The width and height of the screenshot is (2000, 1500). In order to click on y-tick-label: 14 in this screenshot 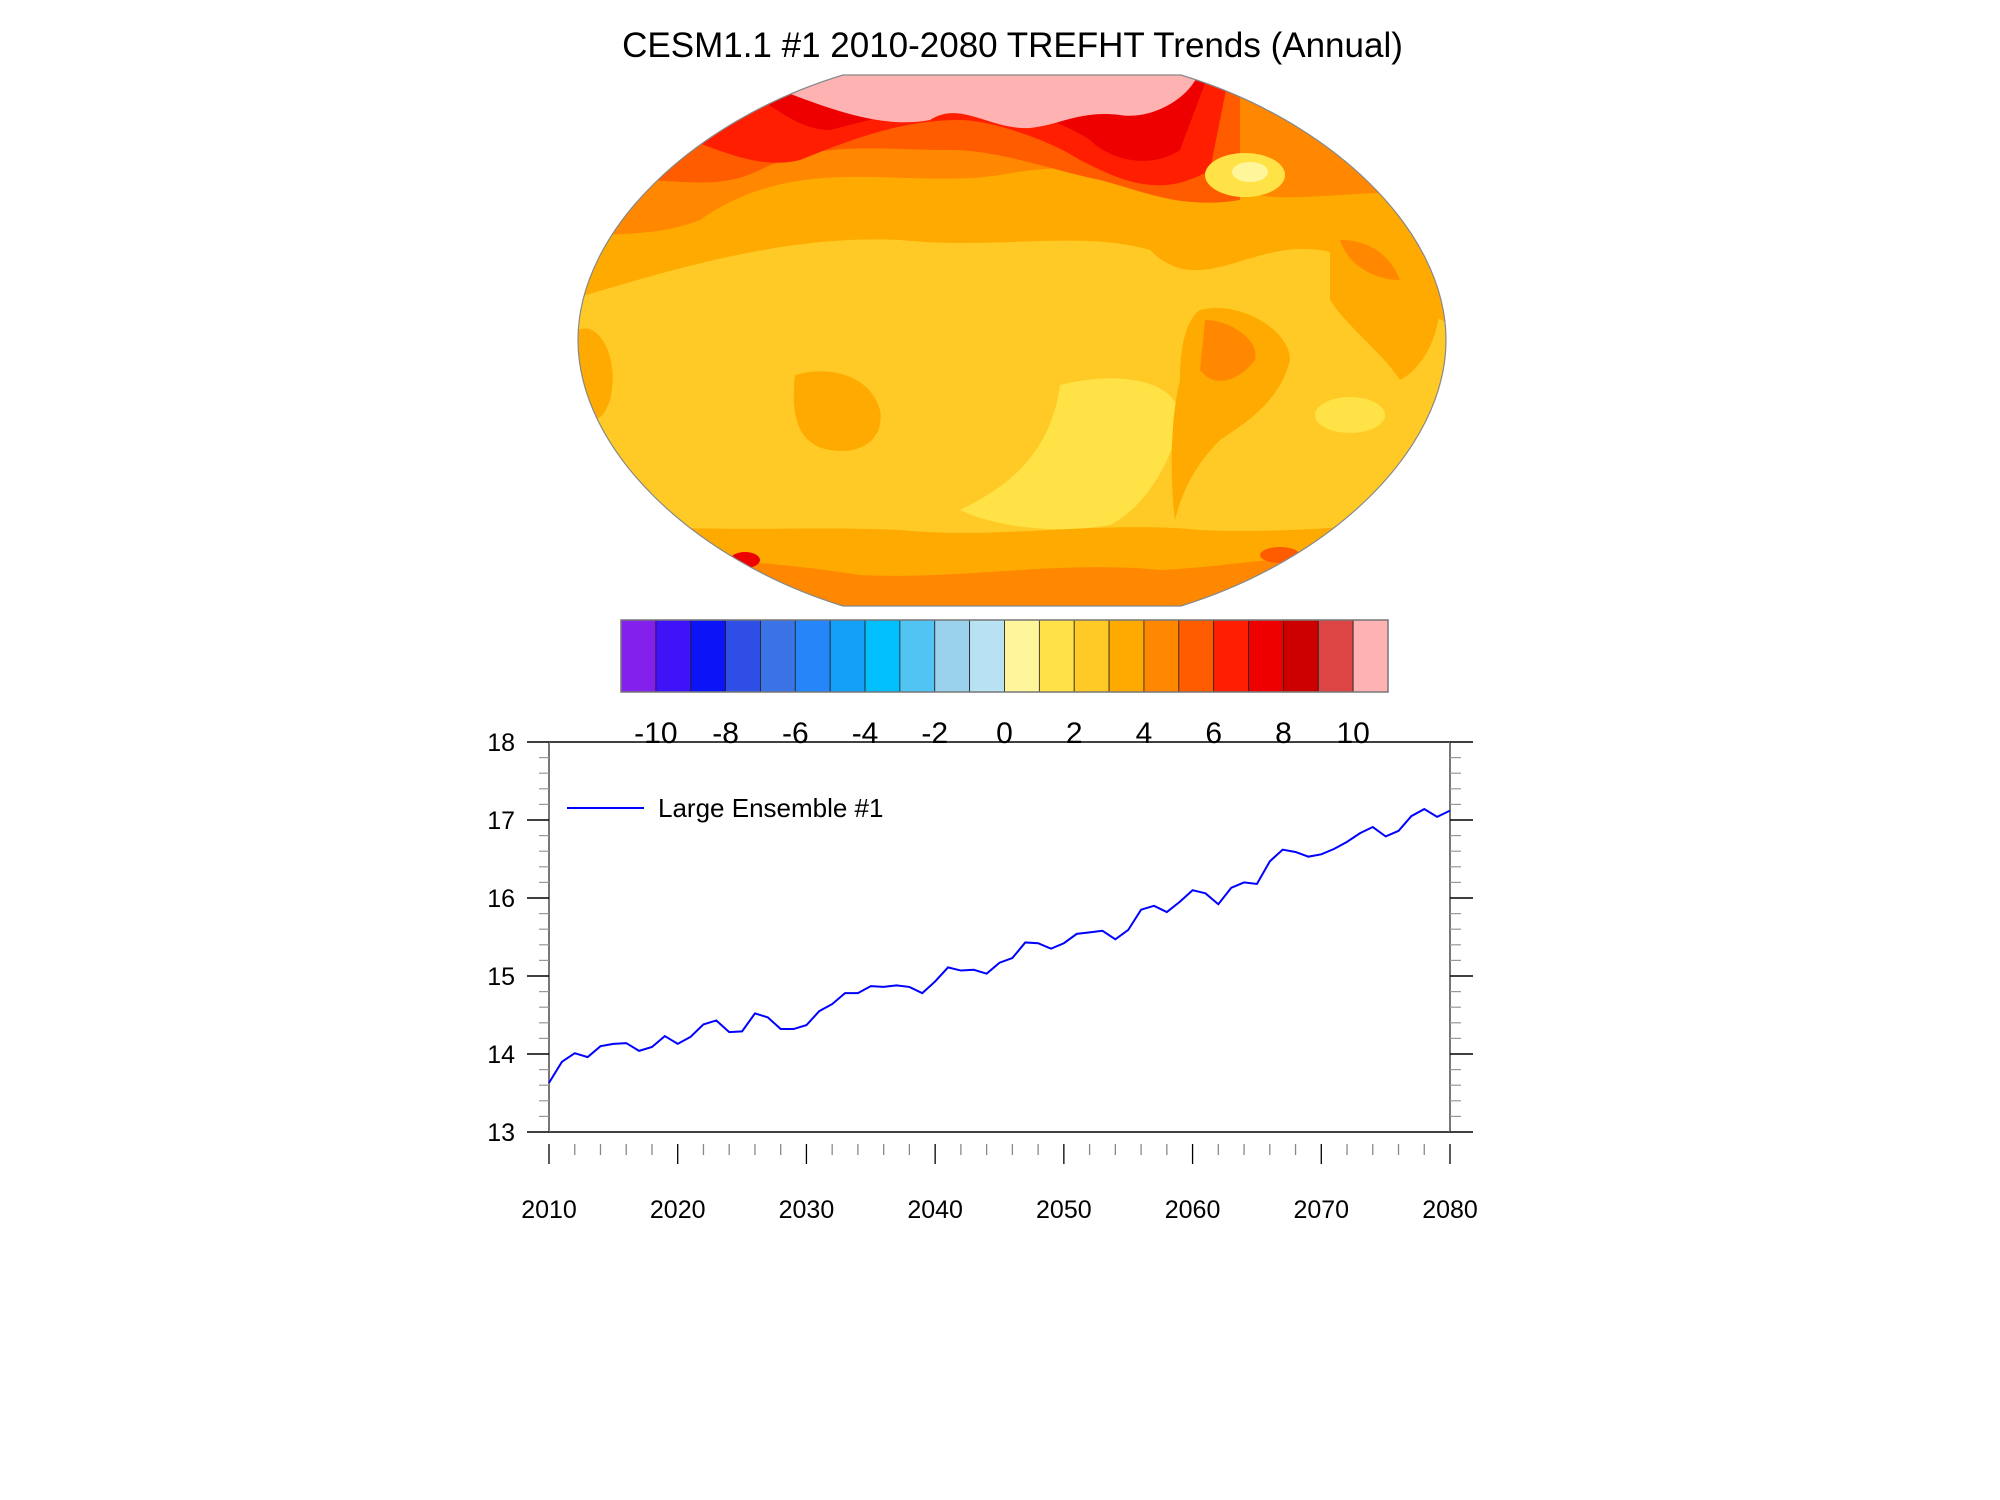, I will do `click(501, 1055)`.